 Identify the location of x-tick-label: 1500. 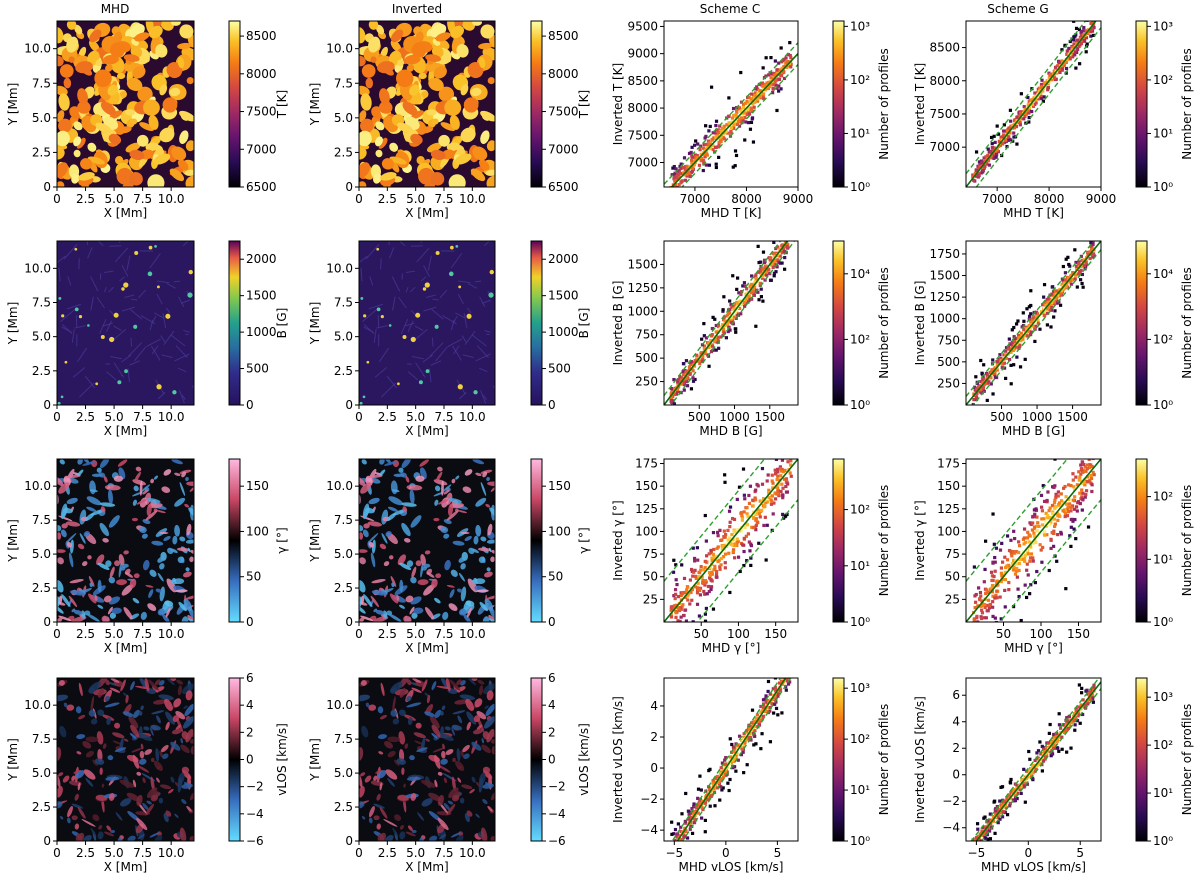
(770, 417).